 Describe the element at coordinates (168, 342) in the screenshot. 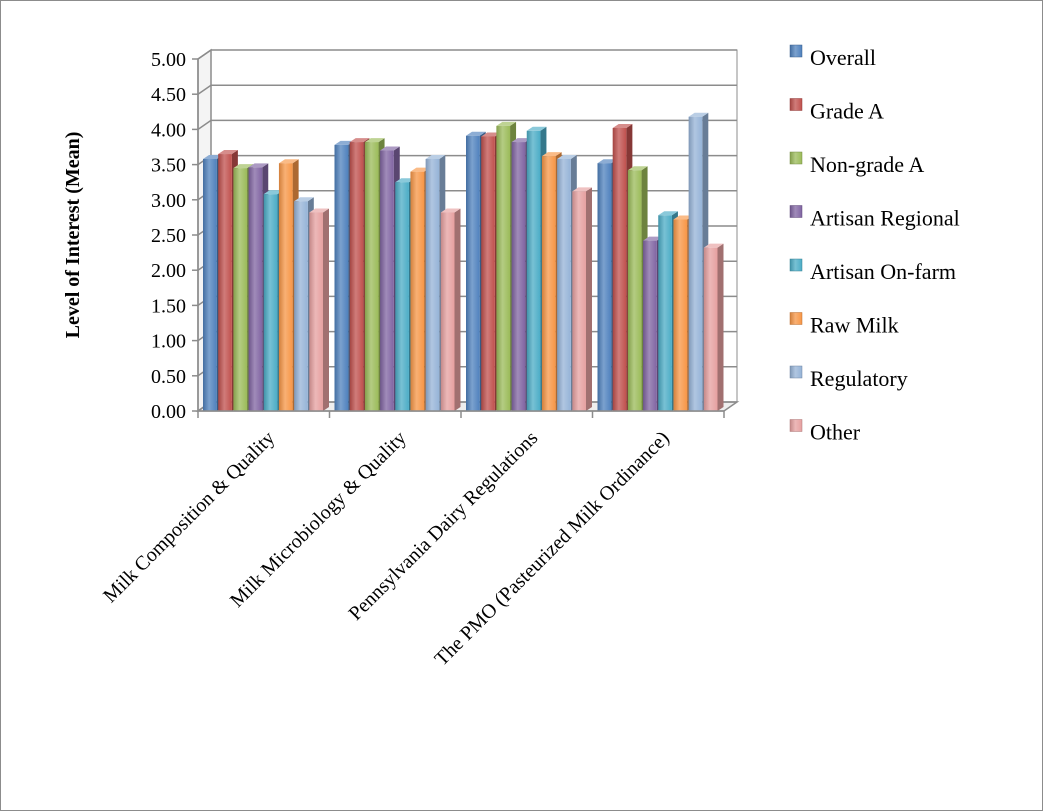

I see `y-tick-label: 1.00` at that location.